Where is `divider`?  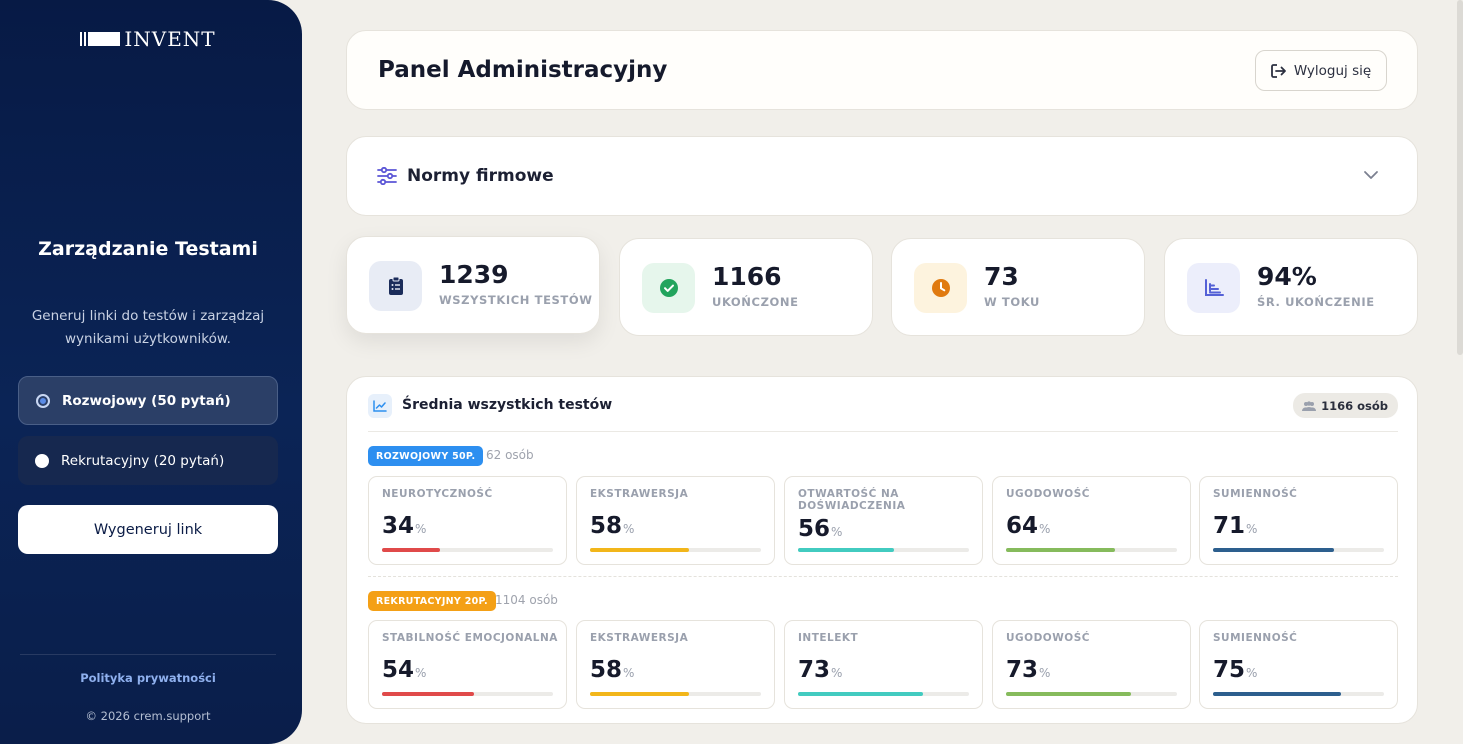
divider is located at coordinates (148, 654).